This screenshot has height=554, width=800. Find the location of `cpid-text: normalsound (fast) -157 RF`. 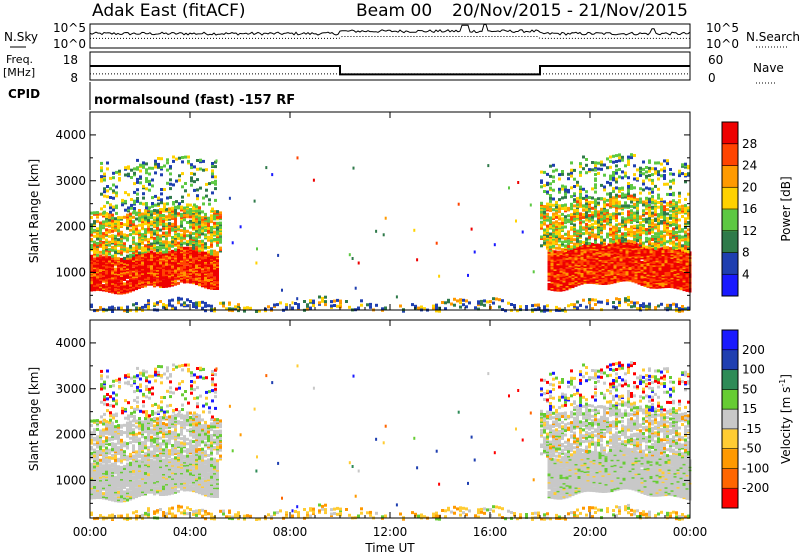

cpid-text: normalsound (fast) -157 RF is located at coordinates (194, 100).